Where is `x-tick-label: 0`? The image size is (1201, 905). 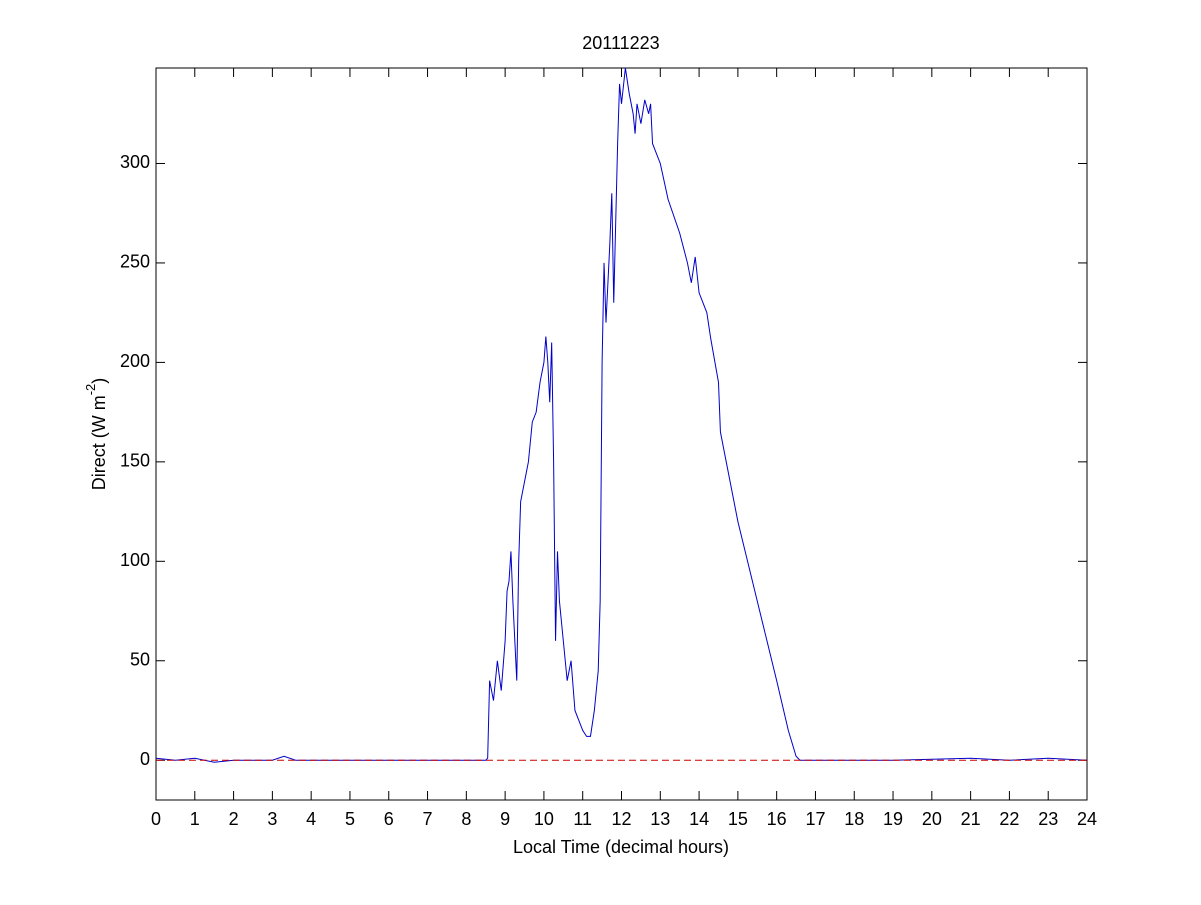
x-tick-label: 0 is located at coordinates (156, 819).